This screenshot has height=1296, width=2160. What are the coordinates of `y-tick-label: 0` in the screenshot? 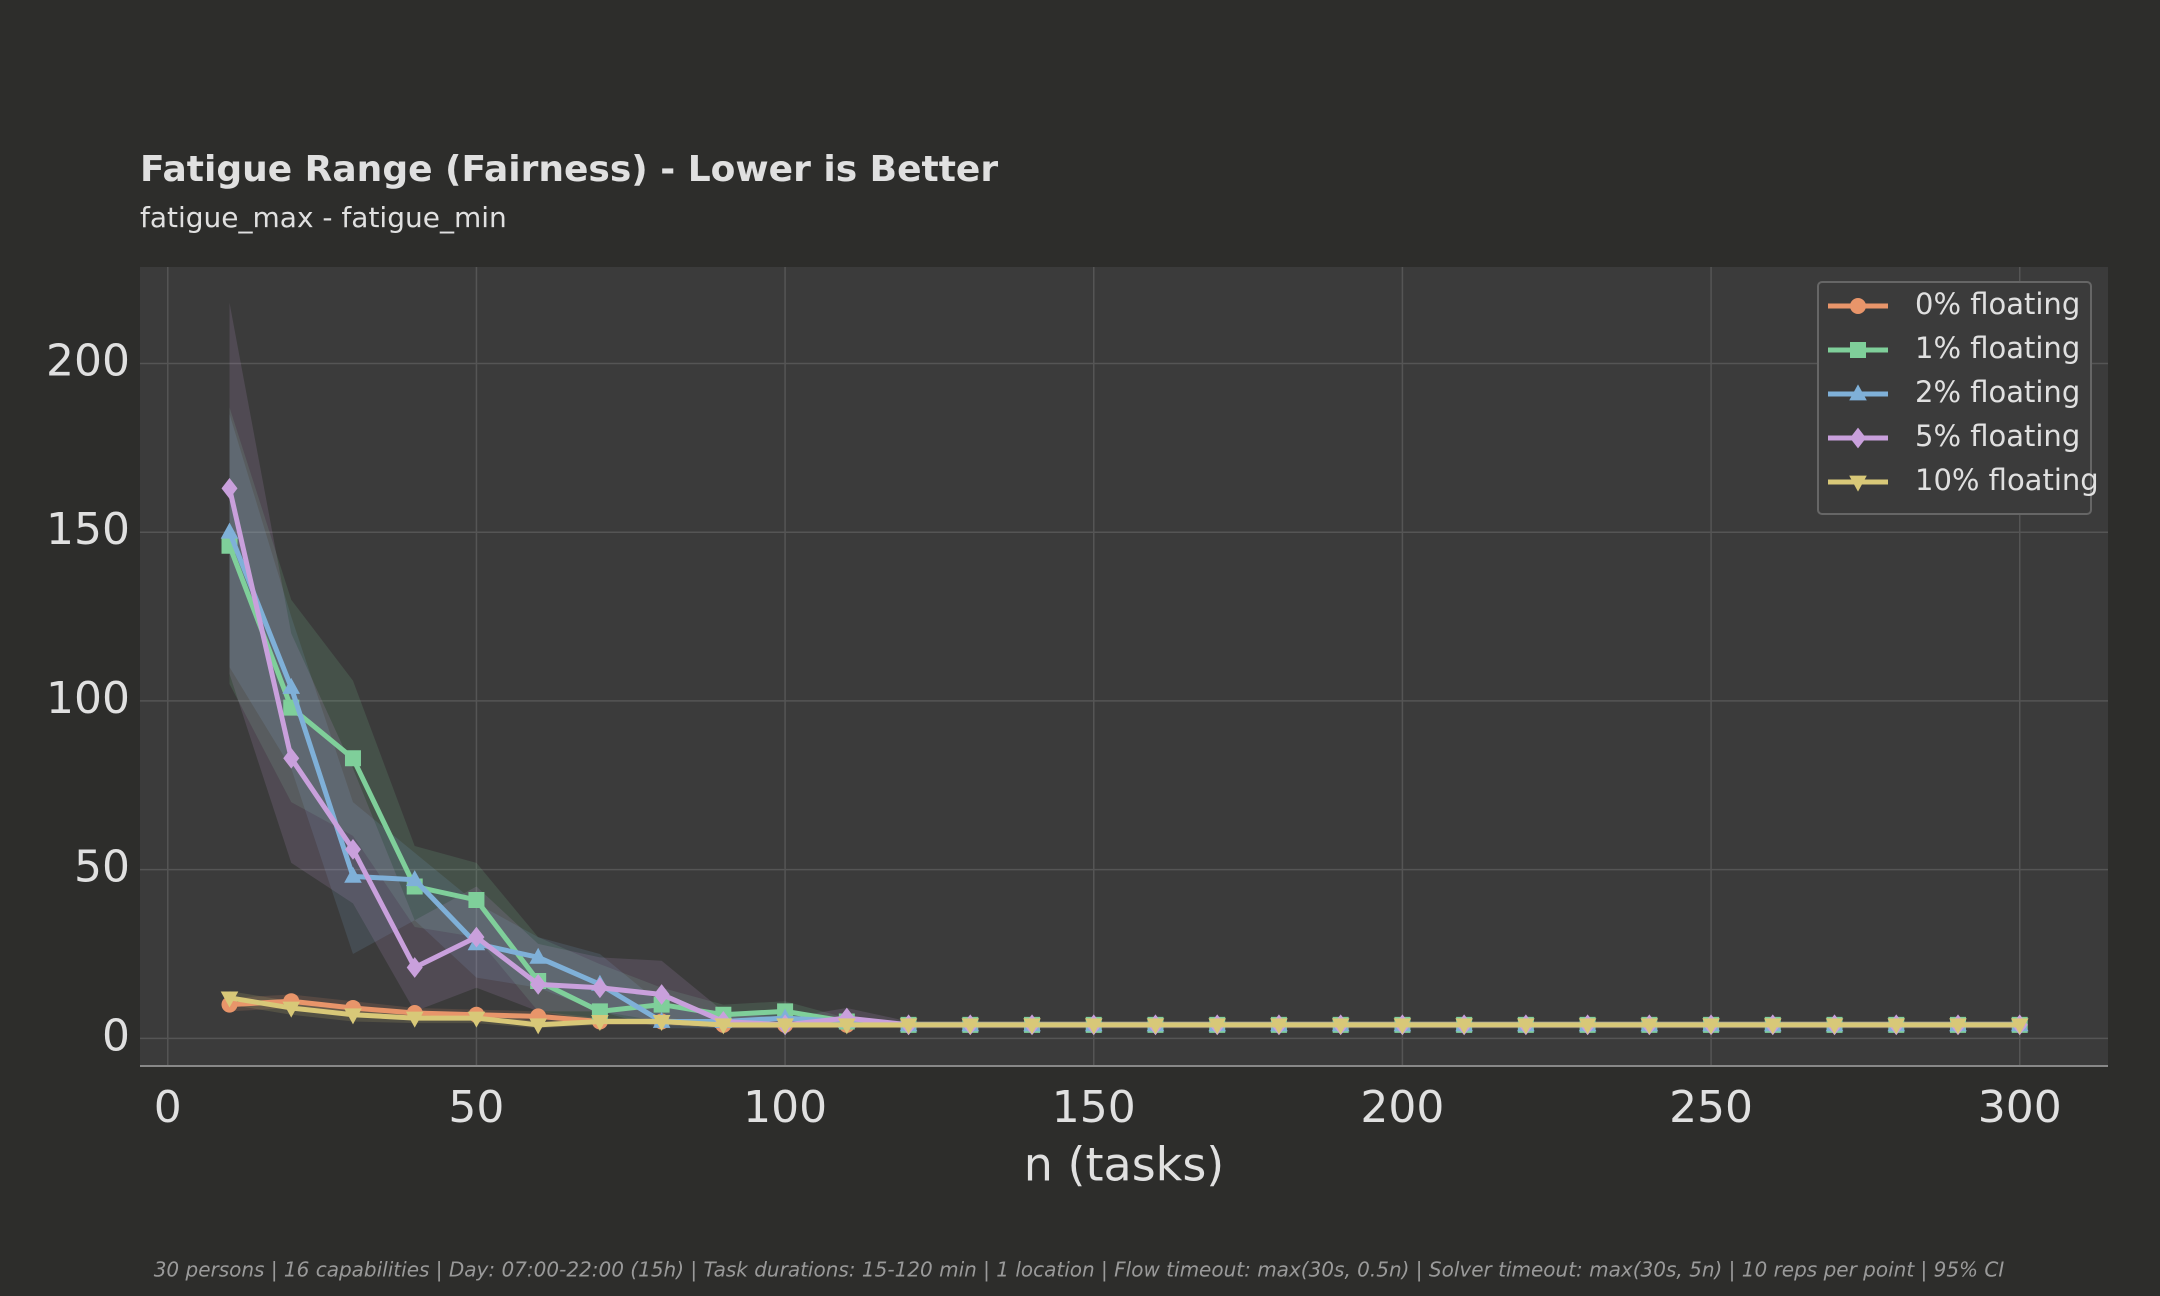 It's located at (116, 1035).